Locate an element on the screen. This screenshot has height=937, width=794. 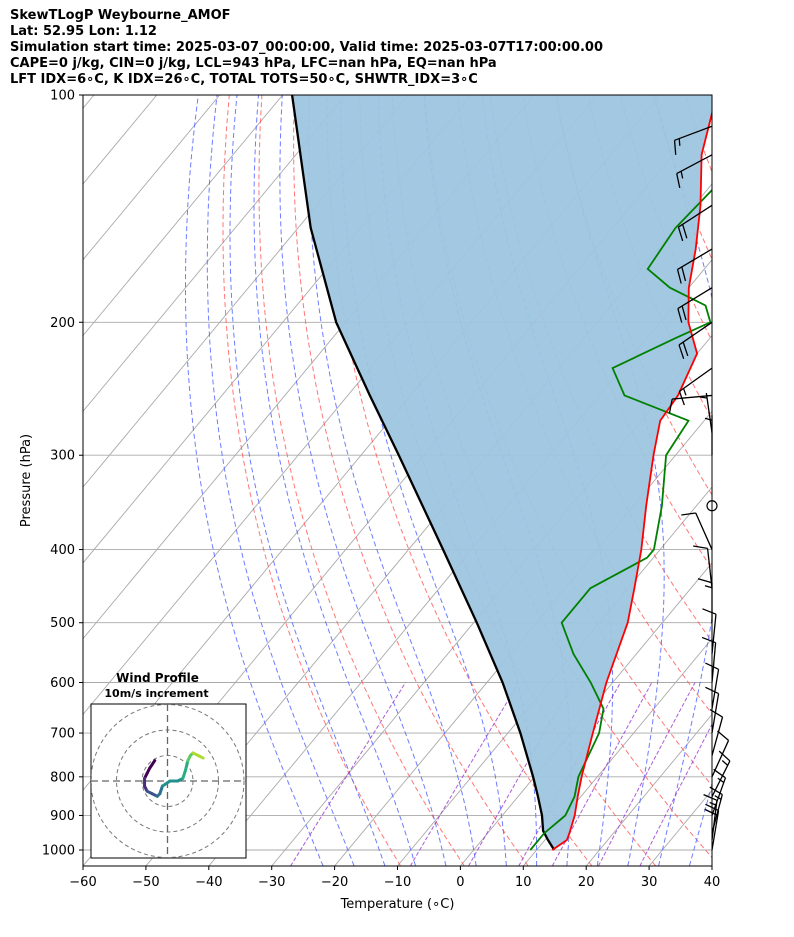
x-tick-label: 30 is located at coordinates (649, 882).